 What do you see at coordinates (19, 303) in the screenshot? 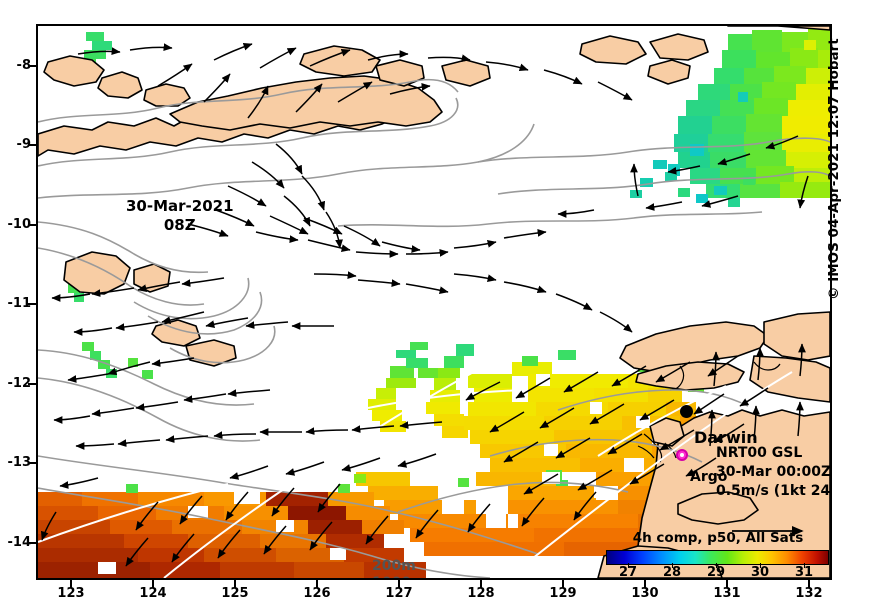
I see `y-tick-label--11: -11` at bounding box center [19, 303].